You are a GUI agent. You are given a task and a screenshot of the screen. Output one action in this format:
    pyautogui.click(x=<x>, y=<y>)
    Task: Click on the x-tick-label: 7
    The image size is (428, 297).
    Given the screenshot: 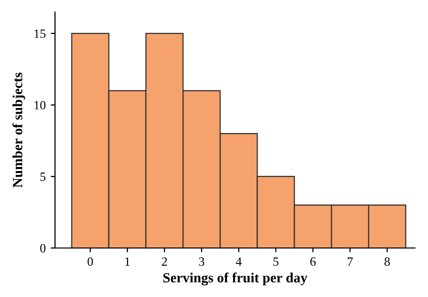 What is the action you would take?
    pyautogui.click(x=350, y=262)
    